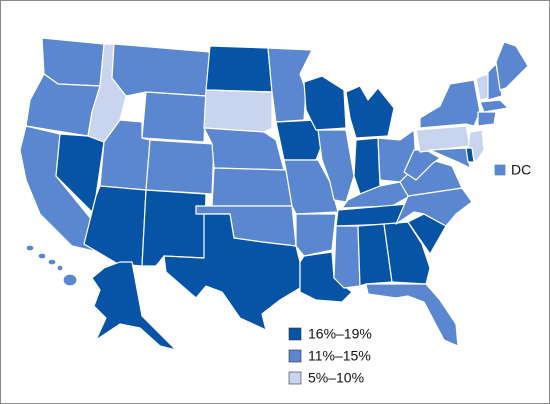 The image size is (550, 404). What do you see at coordinates (521, 170) in the screenshot?
I see `dc-label: DC` at bounding box center [521, 170].